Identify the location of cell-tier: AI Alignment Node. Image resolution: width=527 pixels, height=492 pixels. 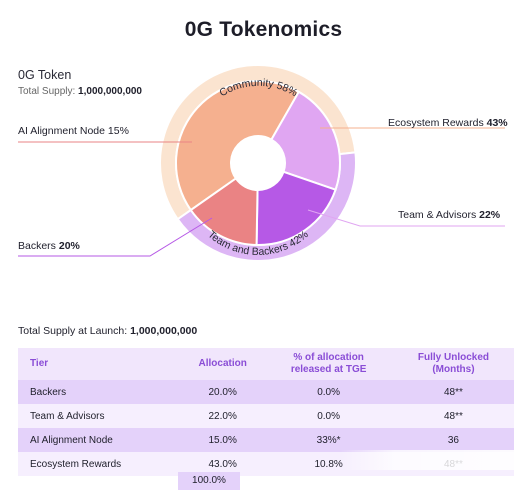
(71, 440).